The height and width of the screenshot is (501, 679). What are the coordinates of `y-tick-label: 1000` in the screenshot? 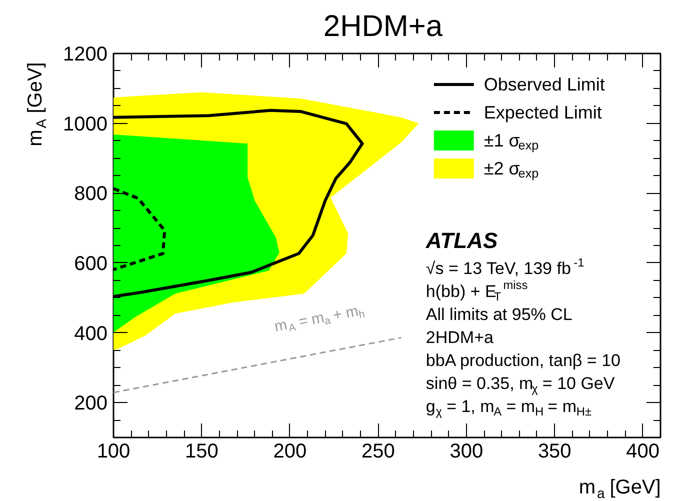 It's located at (85, 124).